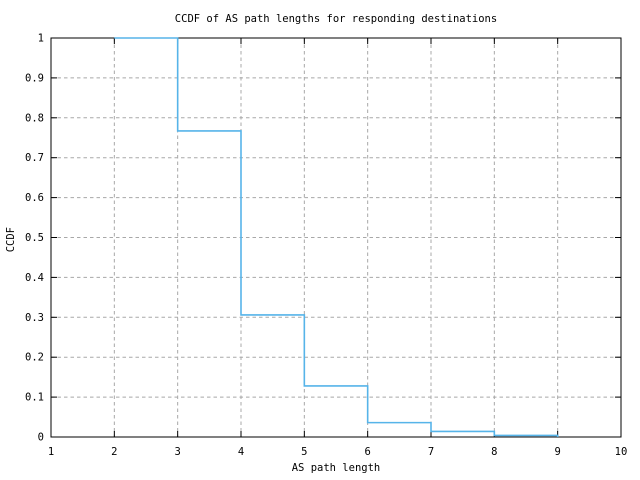 The image size is (640, 480). I want to click on x-tick-label: 10, so click(621, 452).